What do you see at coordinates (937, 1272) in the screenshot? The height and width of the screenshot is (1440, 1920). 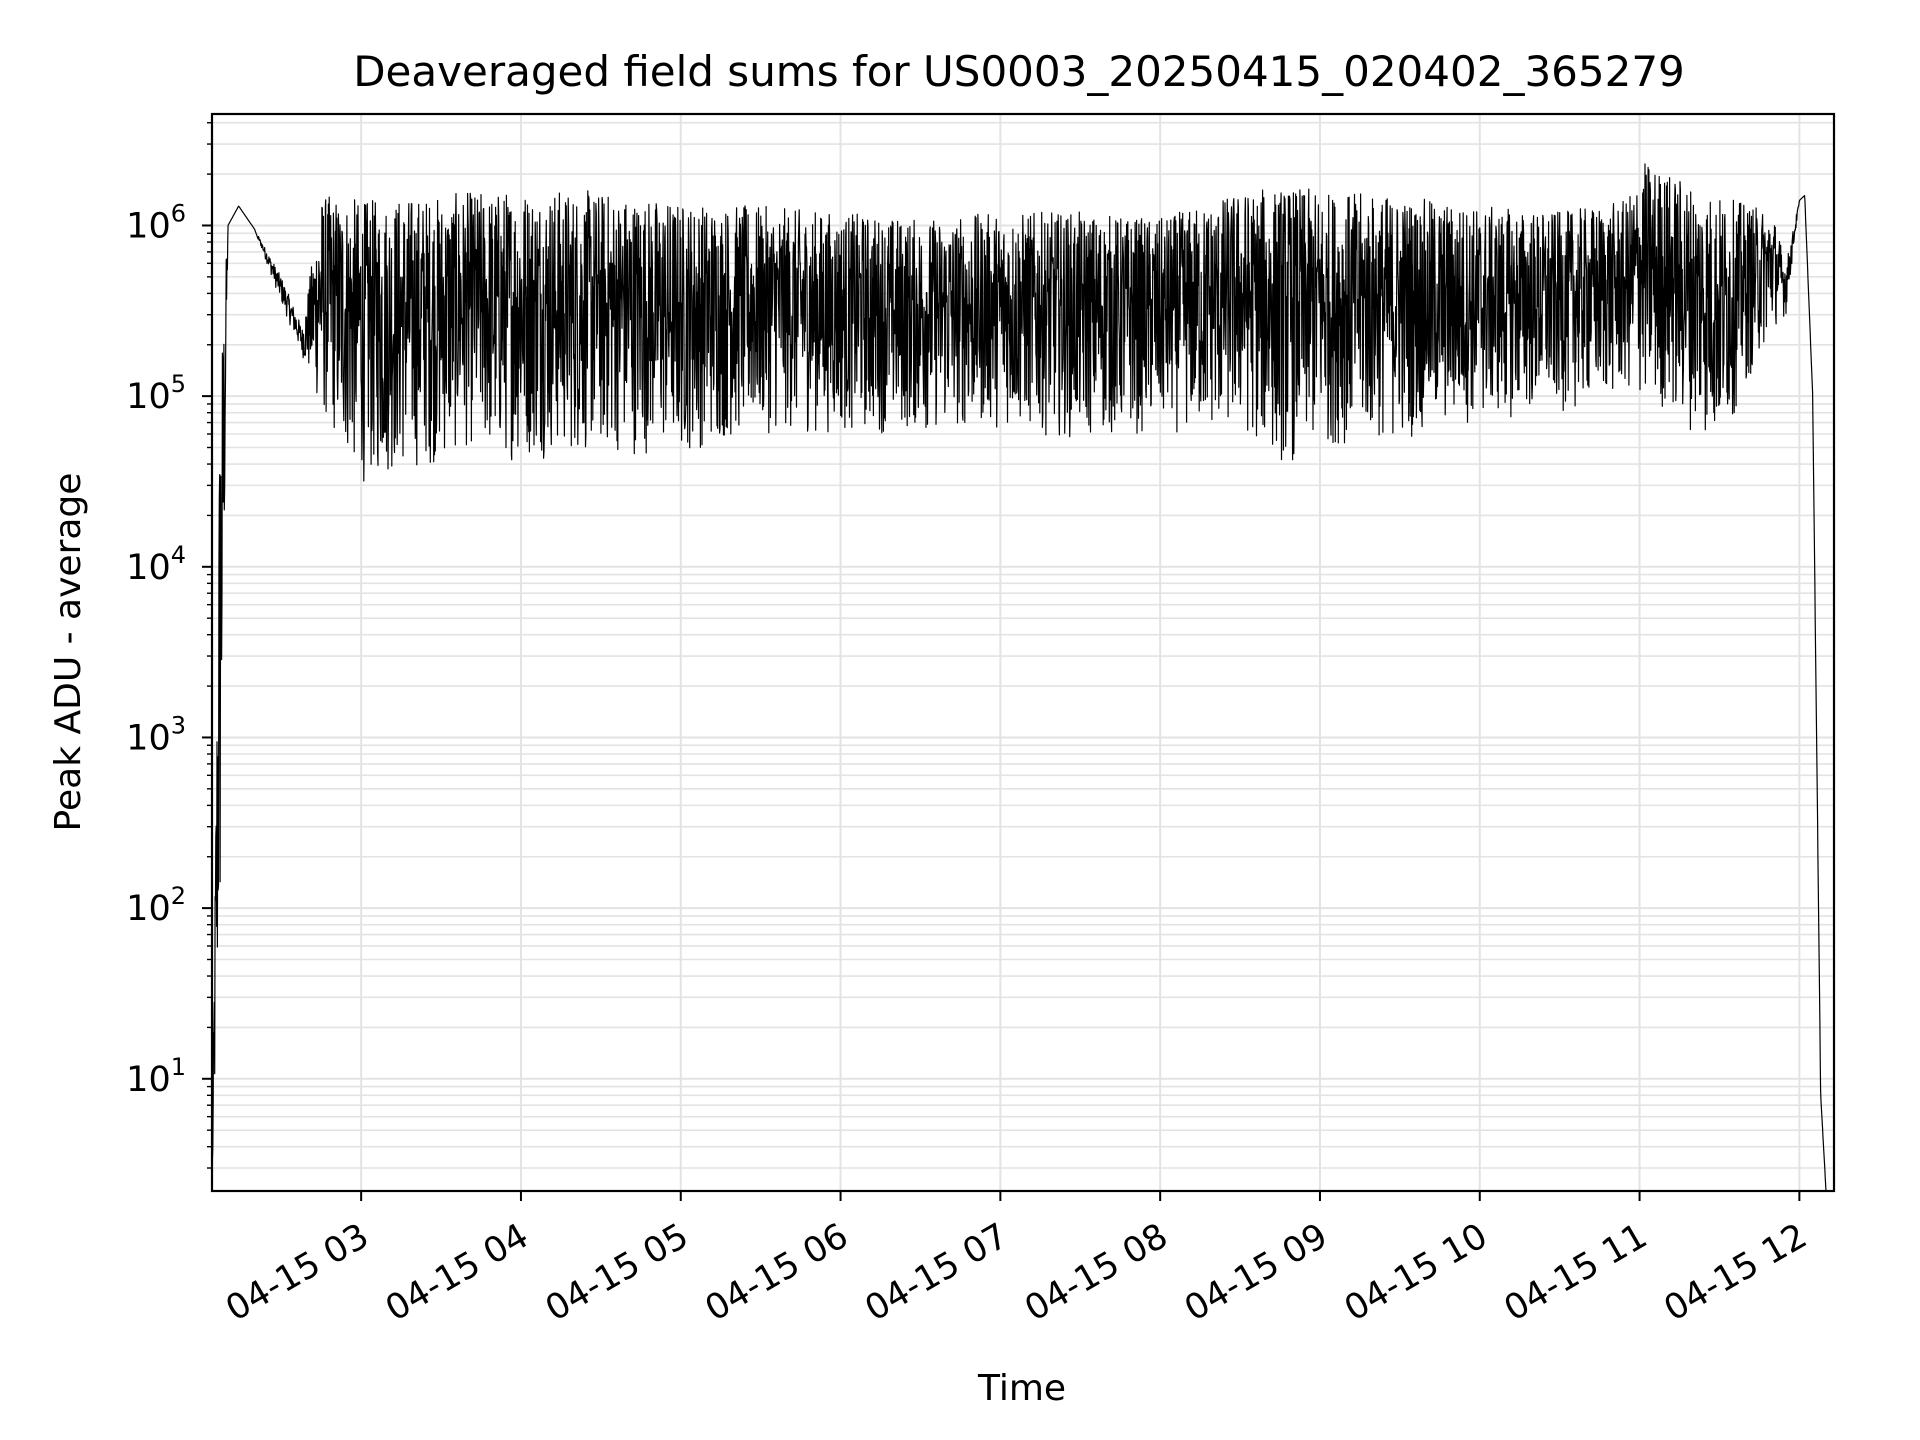 I see `x-tick-label: 04-15 07` at bounding box center [937, 1272].